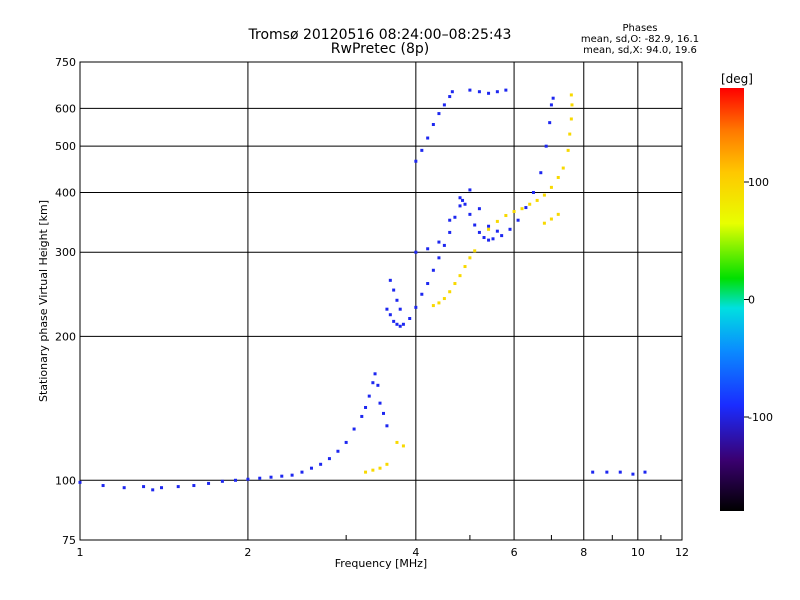 This screenshot has height=600, width=800. I want to click on colorbar-label: [deg], so click(737, 79).